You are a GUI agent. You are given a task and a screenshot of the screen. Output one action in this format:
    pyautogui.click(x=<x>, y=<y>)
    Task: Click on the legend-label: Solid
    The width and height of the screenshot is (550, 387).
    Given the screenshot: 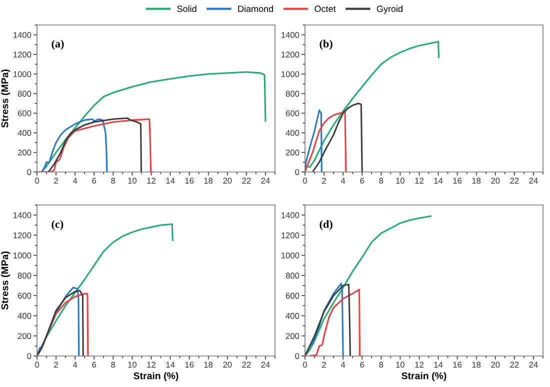 What is the action you would take?
    pyautogui.click(x=186, y=8)
    